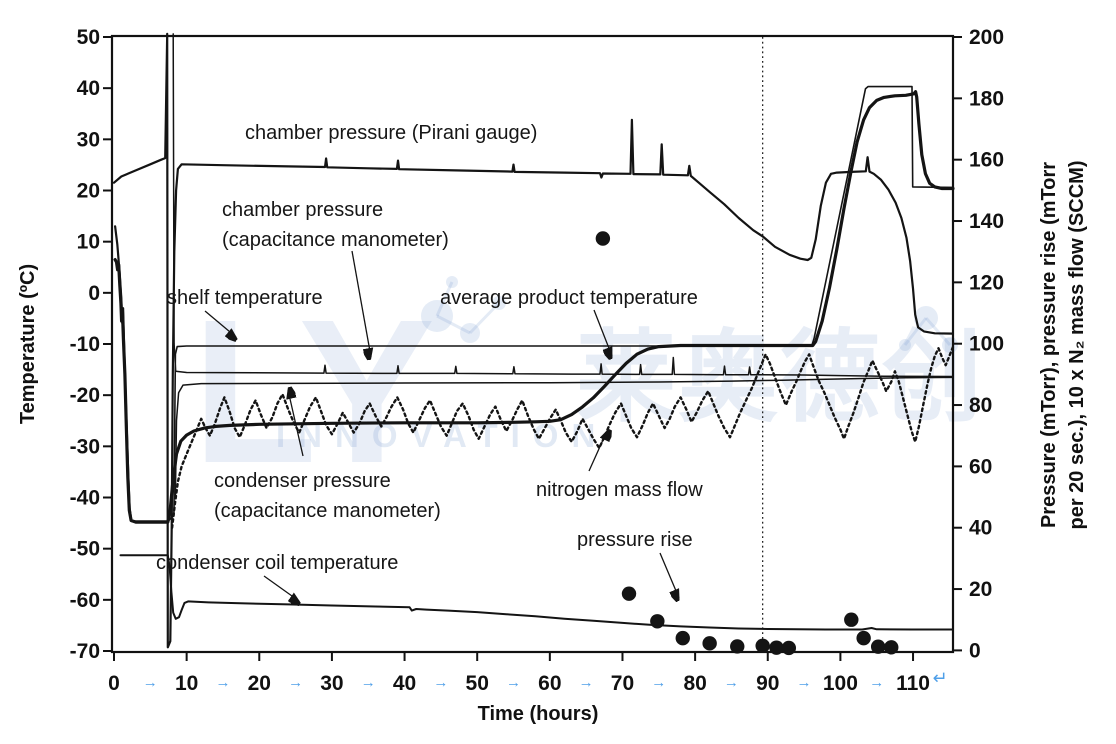 This screenshot has width=1116, height=744. What do you see at coordinates (85, 498) in the screenshot?
I see `y-left-tick-label: -40` at bounding box center [85, 498].